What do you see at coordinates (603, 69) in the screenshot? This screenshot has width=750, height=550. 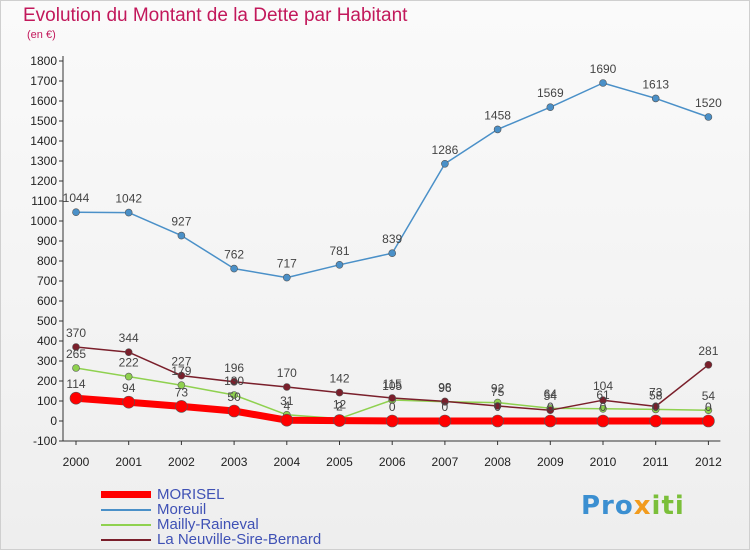 I see `data-label-1: 1690` at bounding box center [603, 69].